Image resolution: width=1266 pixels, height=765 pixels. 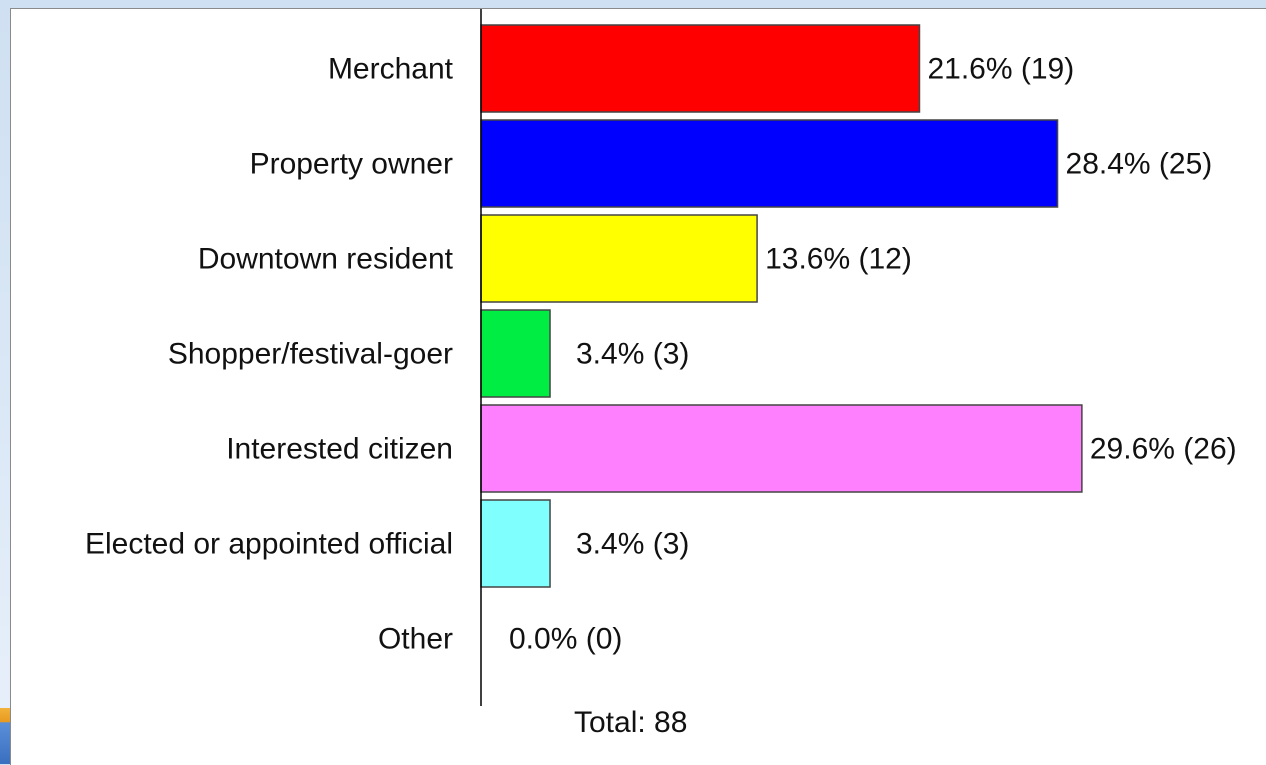 I want to click on category-label-2: Downtown resident, so click(x=326, y=259).